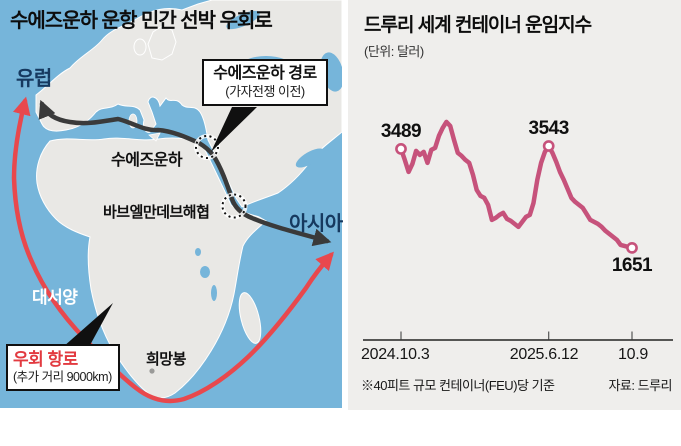  Describe the element at coordinates (162, 43) in the screenshot. I see `land-britain` at that location.